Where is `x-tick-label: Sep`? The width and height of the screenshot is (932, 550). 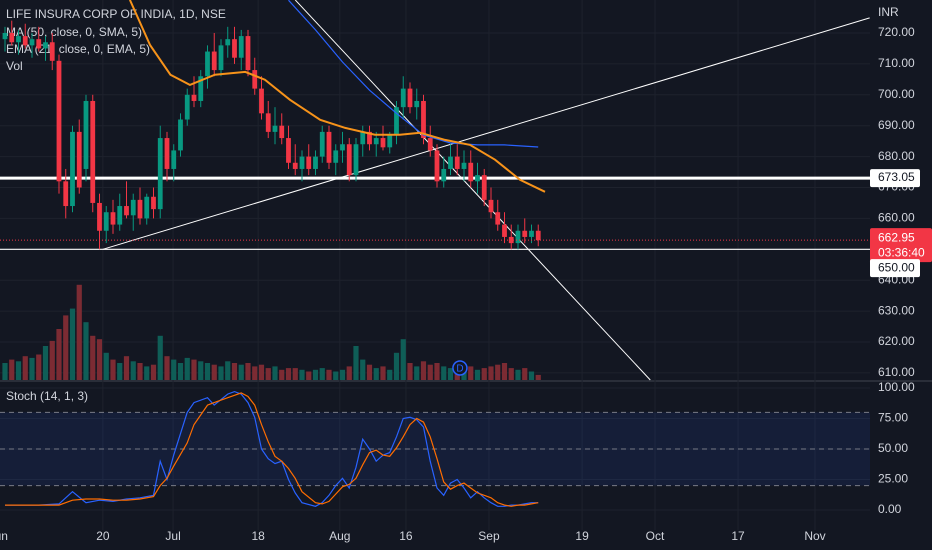 x-tick-label: Sep is located at coordinates (489, 536).